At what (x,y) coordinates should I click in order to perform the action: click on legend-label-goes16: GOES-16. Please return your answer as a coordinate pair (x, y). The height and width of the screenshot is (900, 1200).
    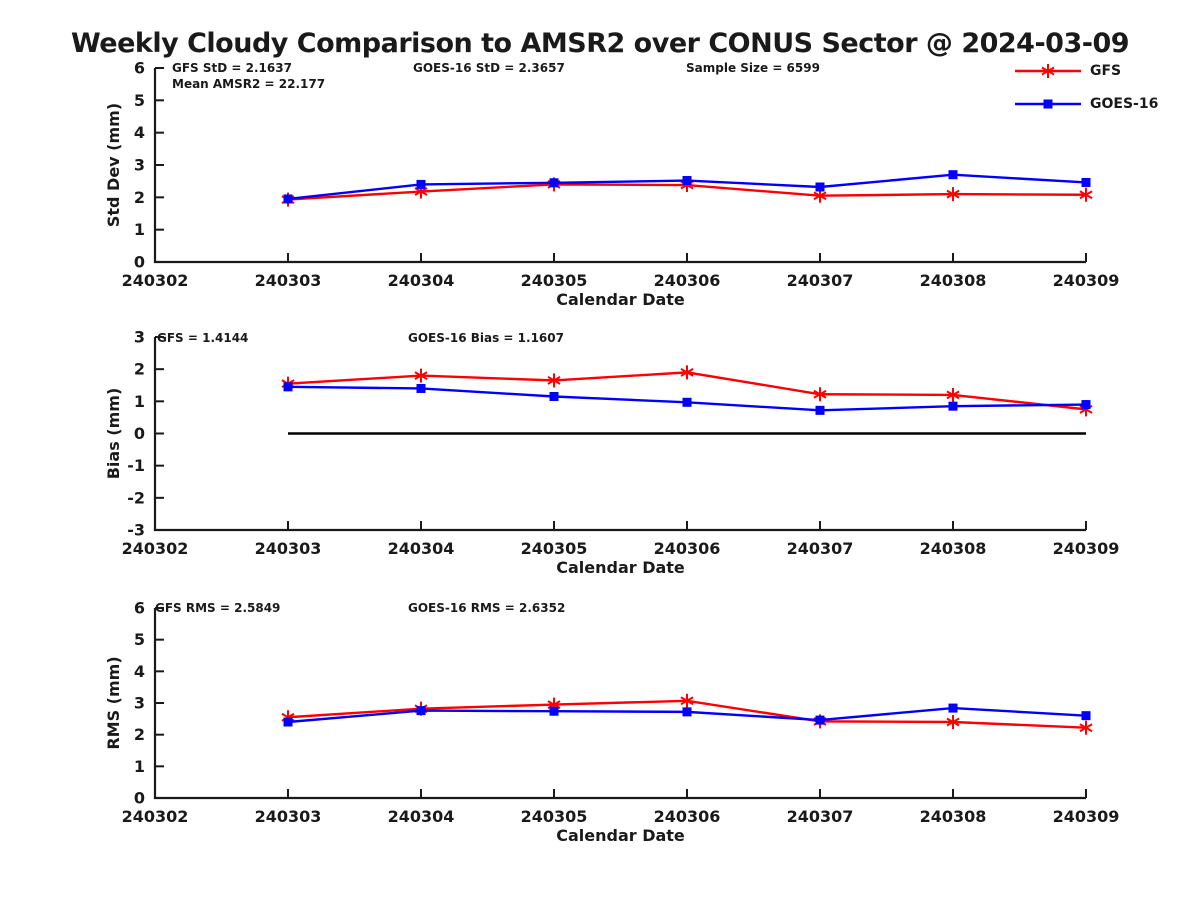
    Looking at the image, I should click on (1124, 104).